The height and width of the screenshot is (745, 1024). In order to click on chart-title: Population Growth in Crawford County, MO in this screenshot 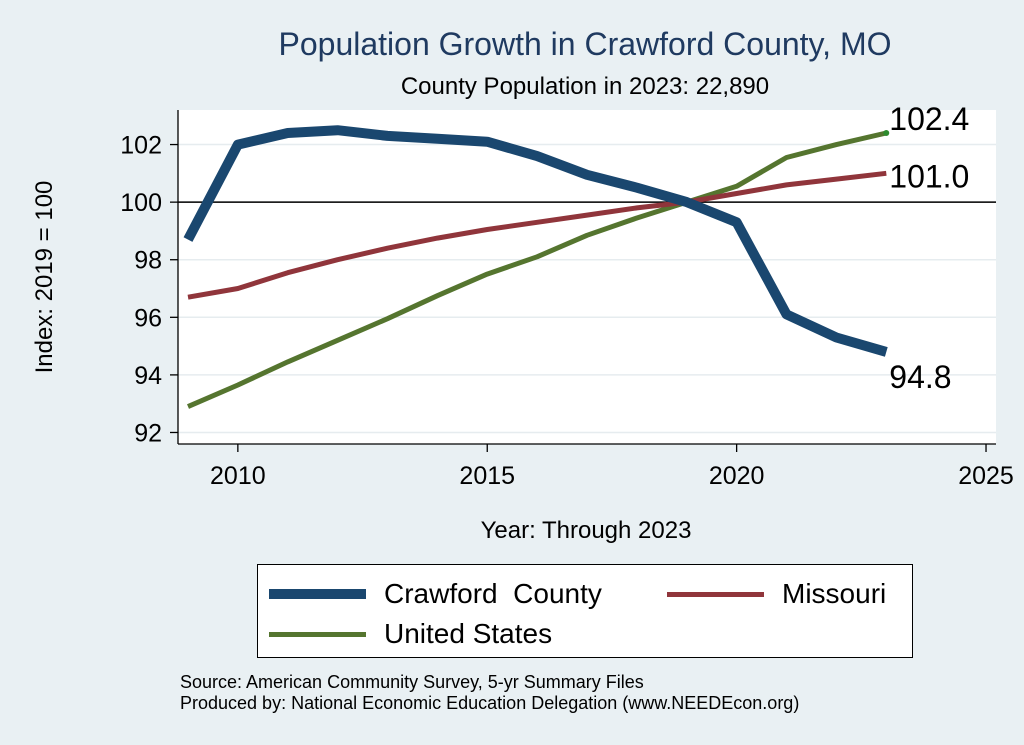, I will do `click(585, 44)`.